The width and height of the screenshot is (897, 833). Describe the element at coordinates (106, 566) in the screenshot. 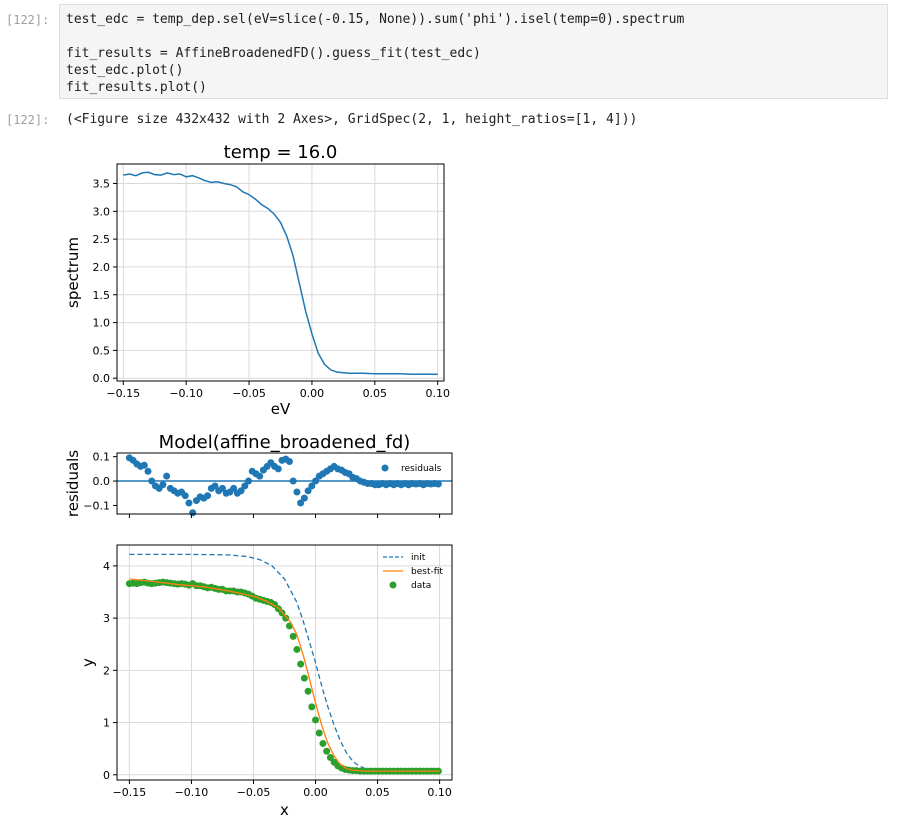

I see `y-tick-label: 4` at that location.